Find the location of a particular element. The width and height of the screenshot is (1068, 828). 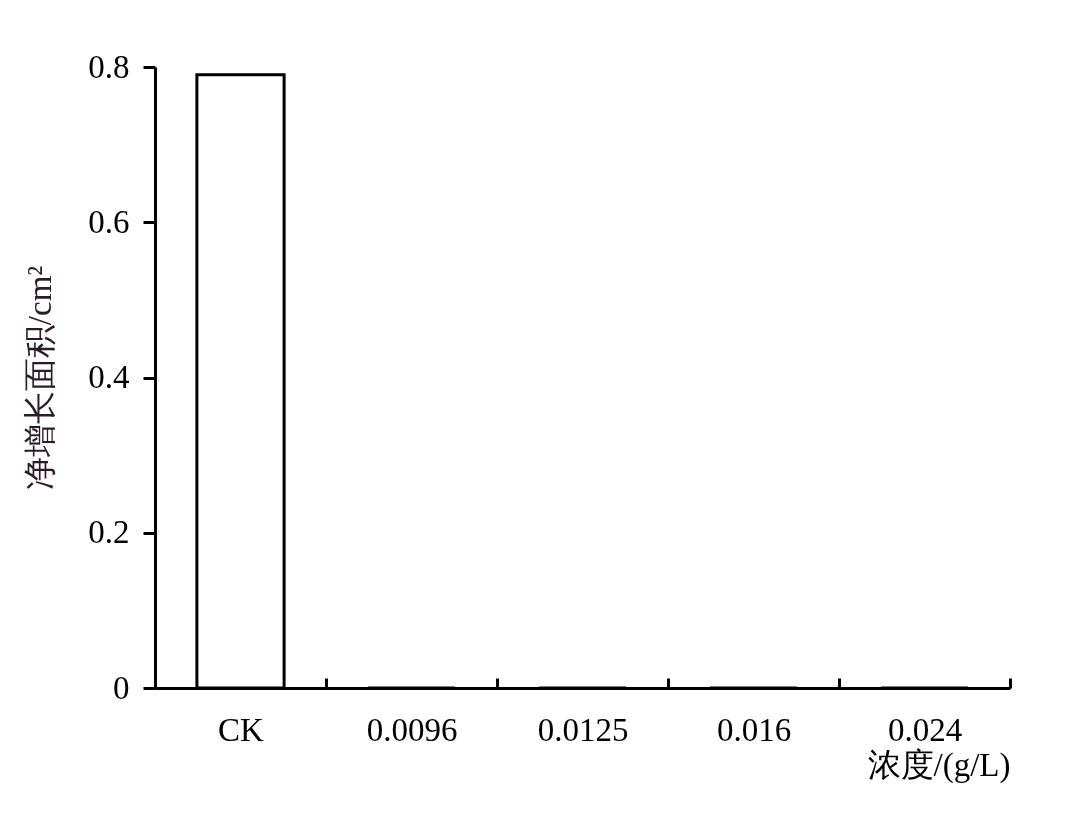

x-tick-label: 0.0125 is located at coordinates (583, 729).